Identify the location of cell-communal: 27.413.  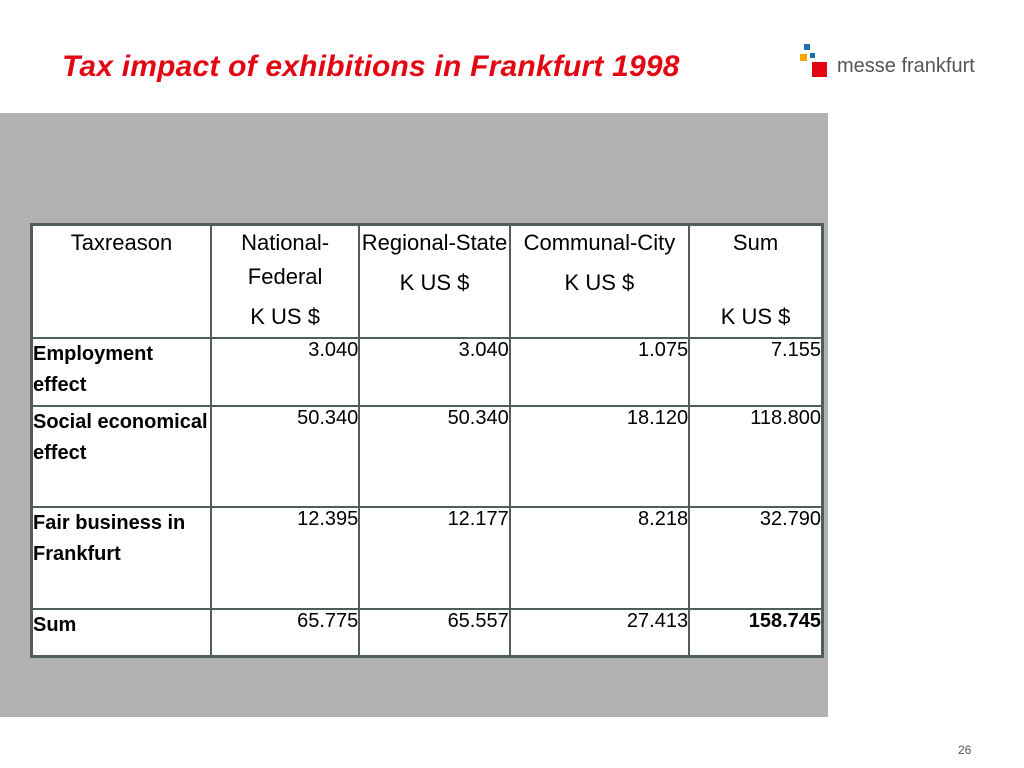
(599, 632).